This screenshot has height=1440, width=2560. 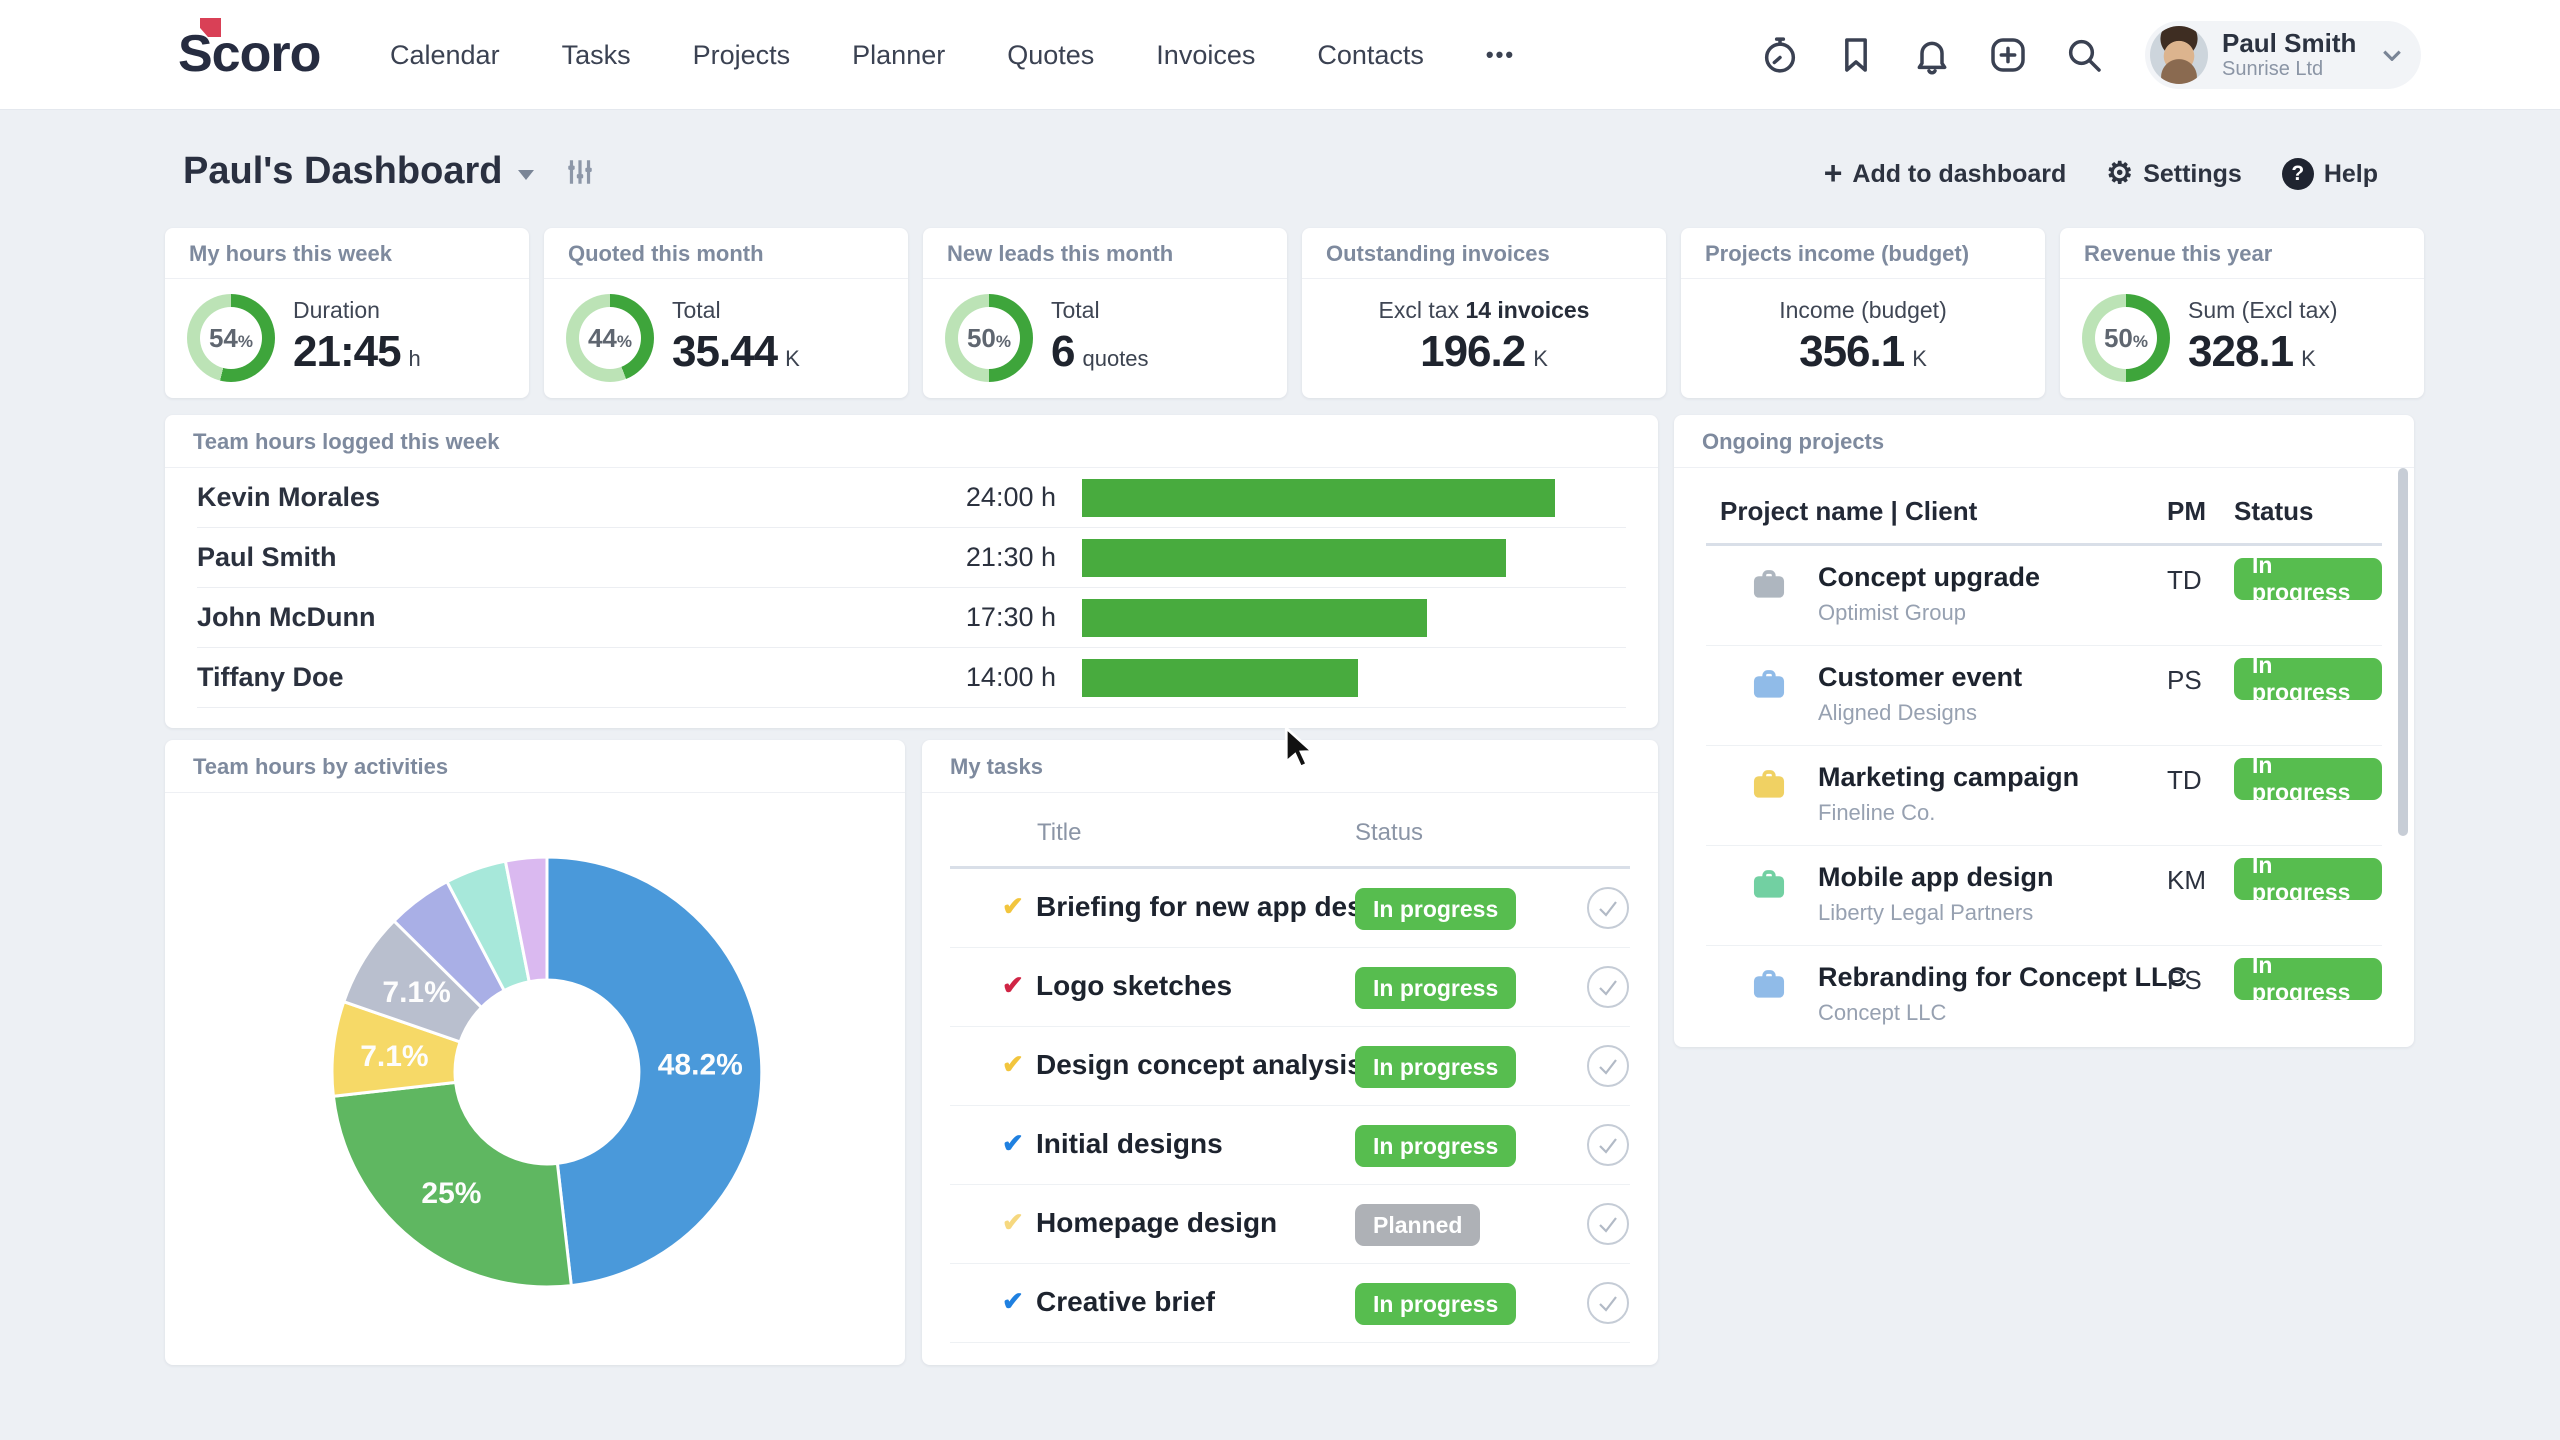 I want to click on topbar-icons, so click(x=1932, y=55).